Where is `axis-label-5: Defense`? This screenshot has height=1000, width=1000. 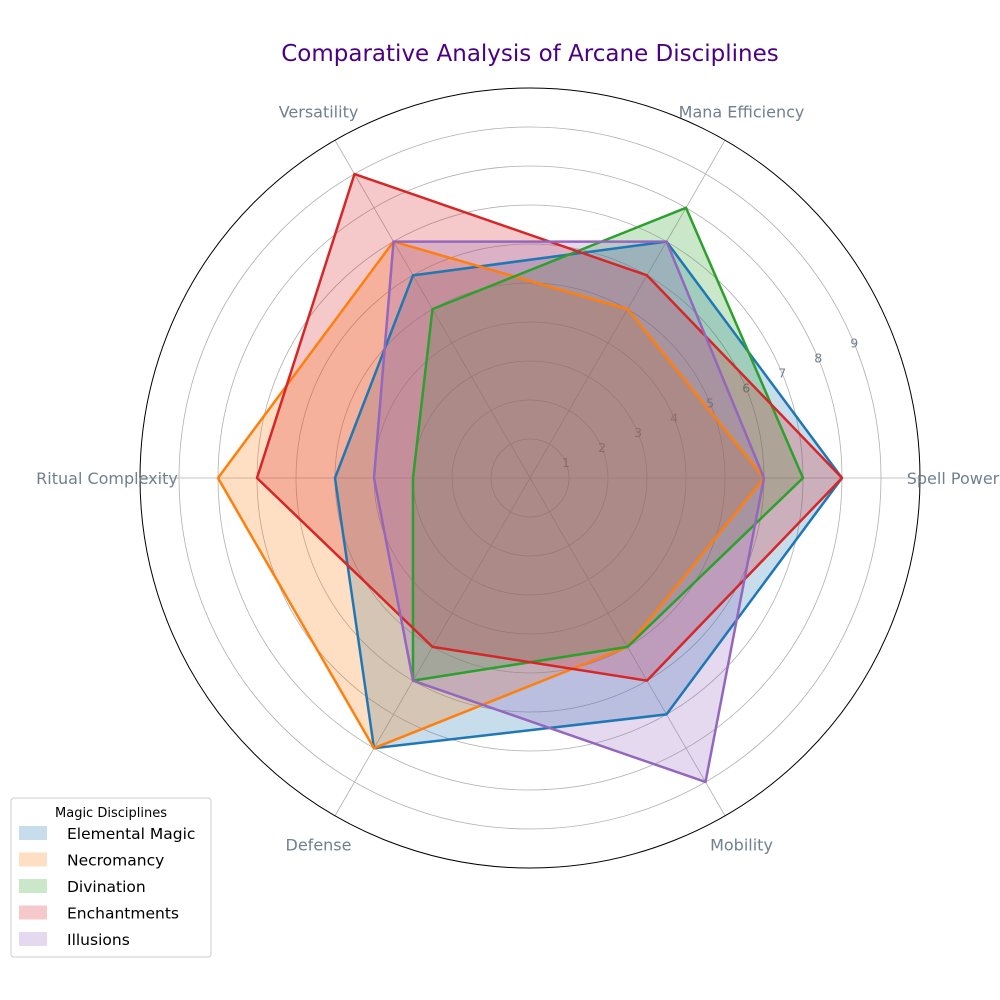 axis-label-5: Defense is located at coordinates (319, 844).